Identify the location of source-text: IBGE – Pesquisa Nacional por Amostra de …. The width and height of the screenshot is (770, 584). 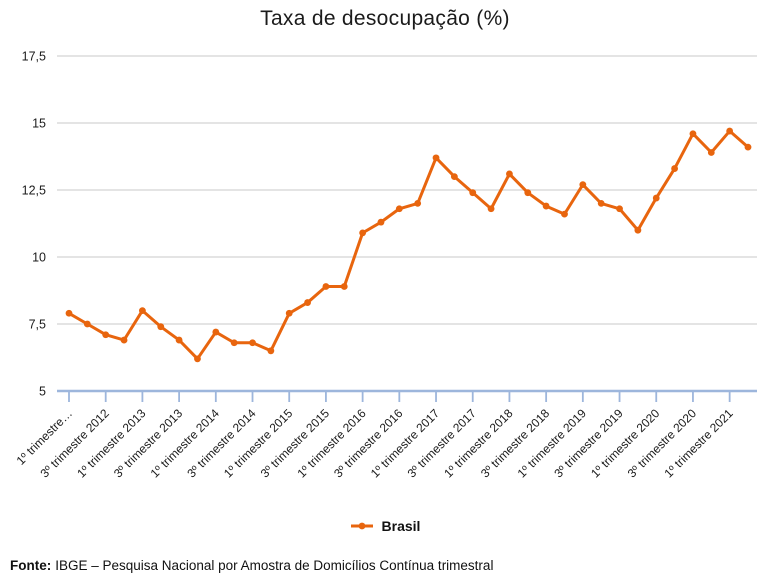
(274, 565).